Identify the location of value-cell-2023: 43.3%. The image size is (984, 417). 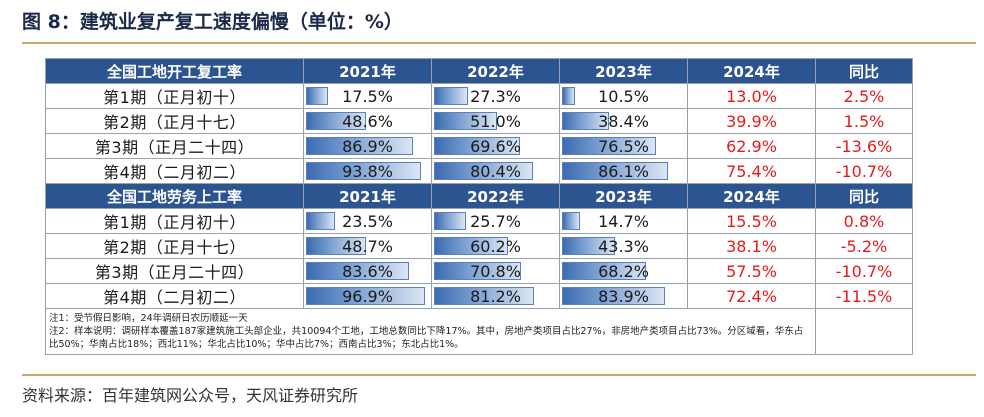
(623, 246).